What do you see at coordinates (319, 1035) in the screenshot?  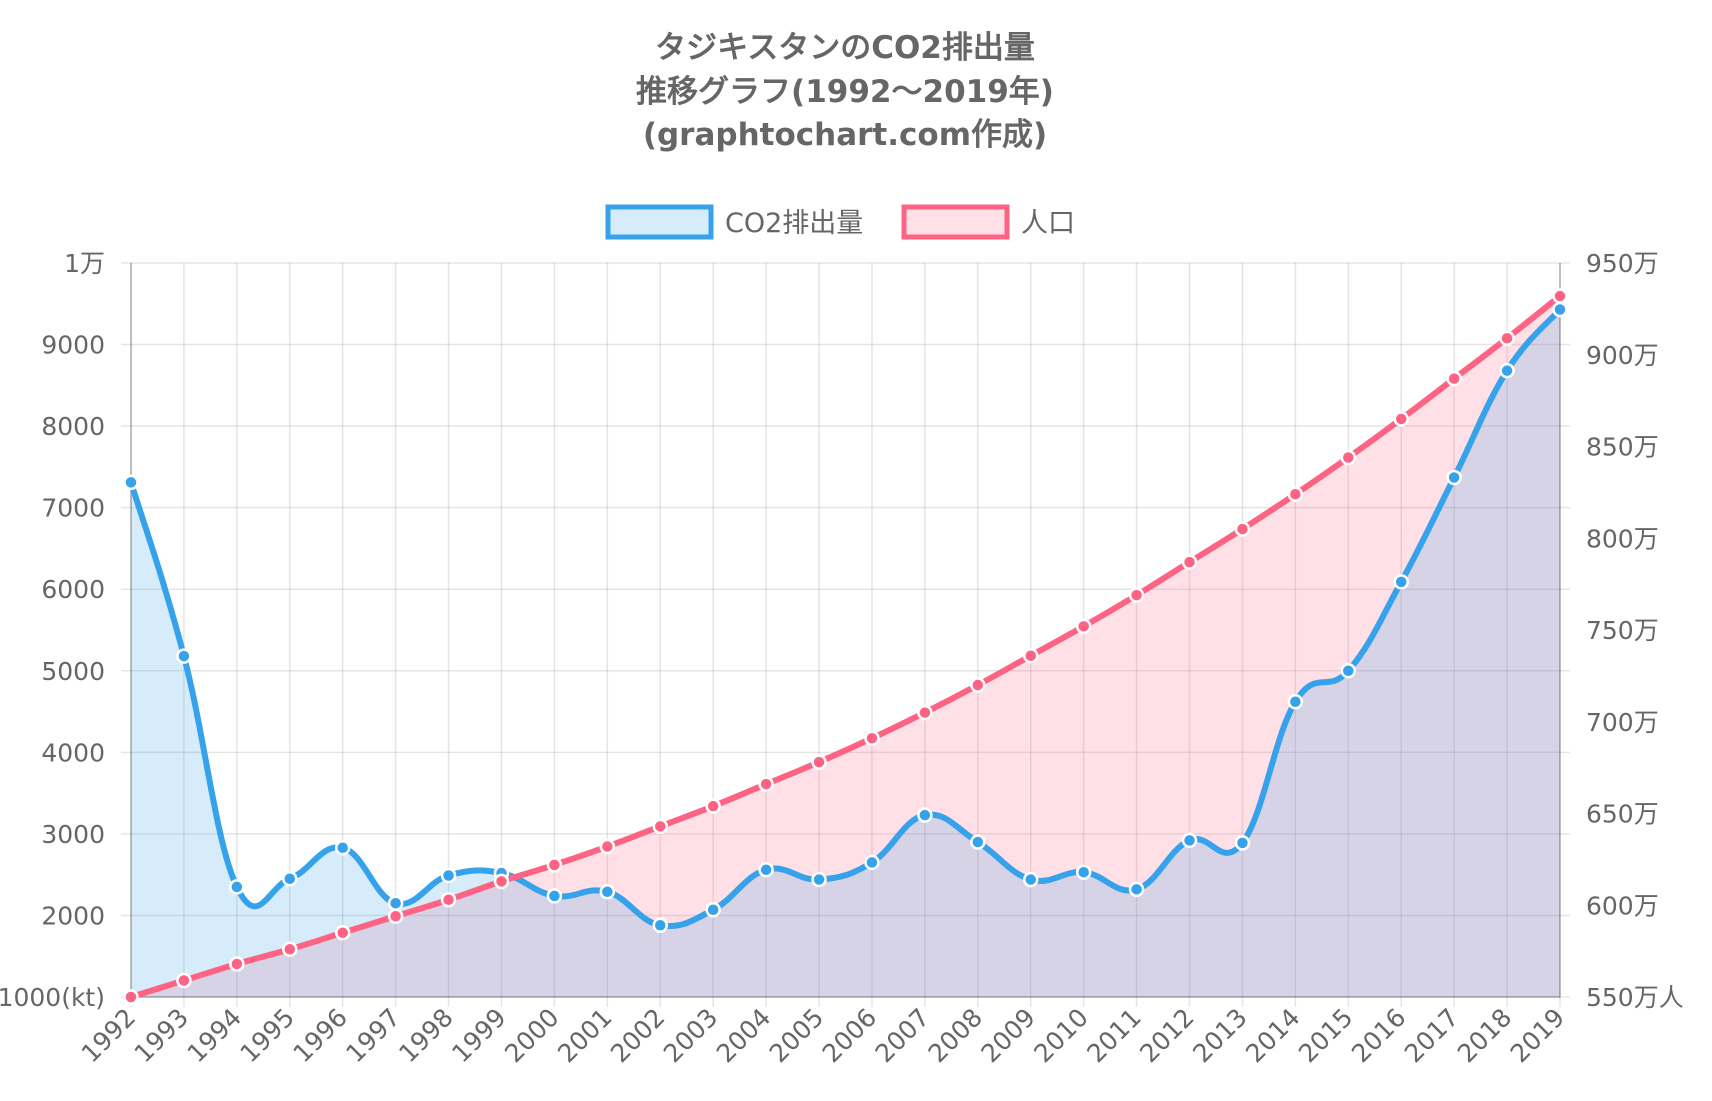 I see `x-tick-label: 1996` at bounding box center [319, 1035].